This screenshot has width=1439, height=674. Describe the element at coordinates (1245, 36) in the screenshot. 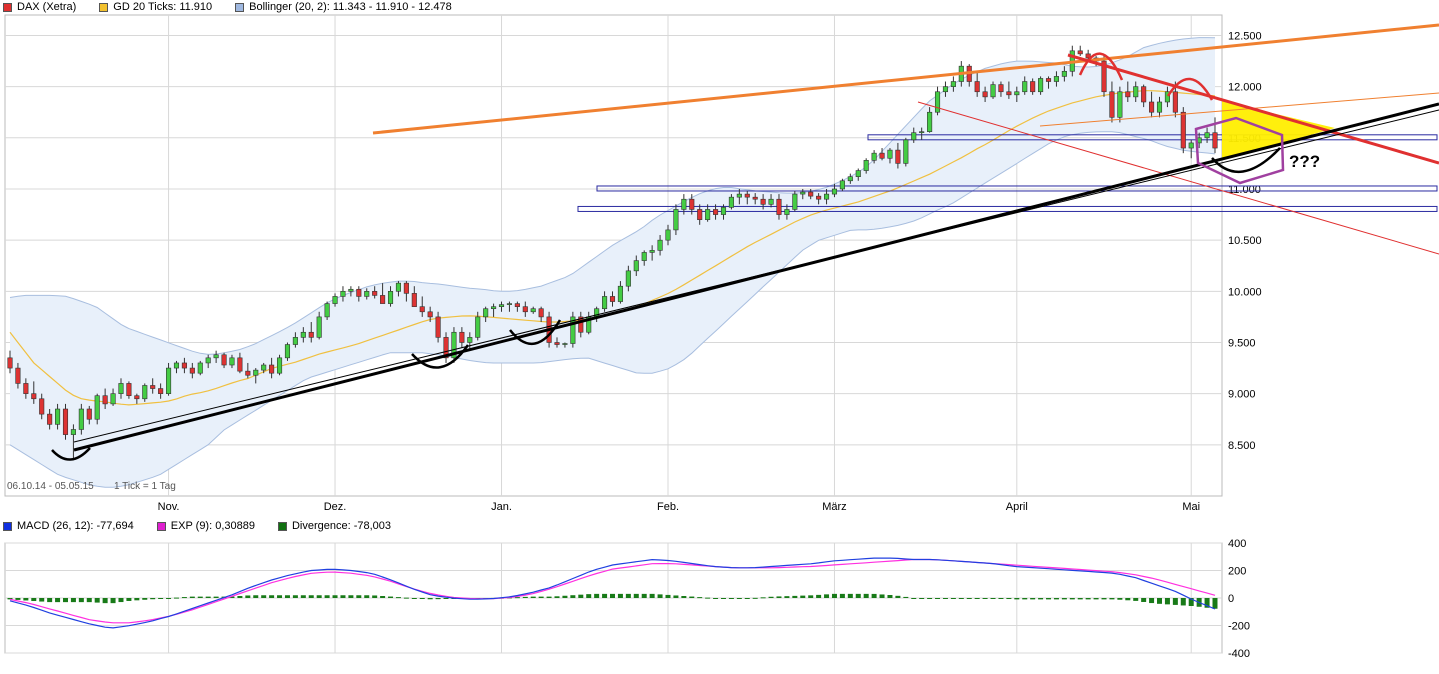

I see `y-tick-label: 12.500` at that location.